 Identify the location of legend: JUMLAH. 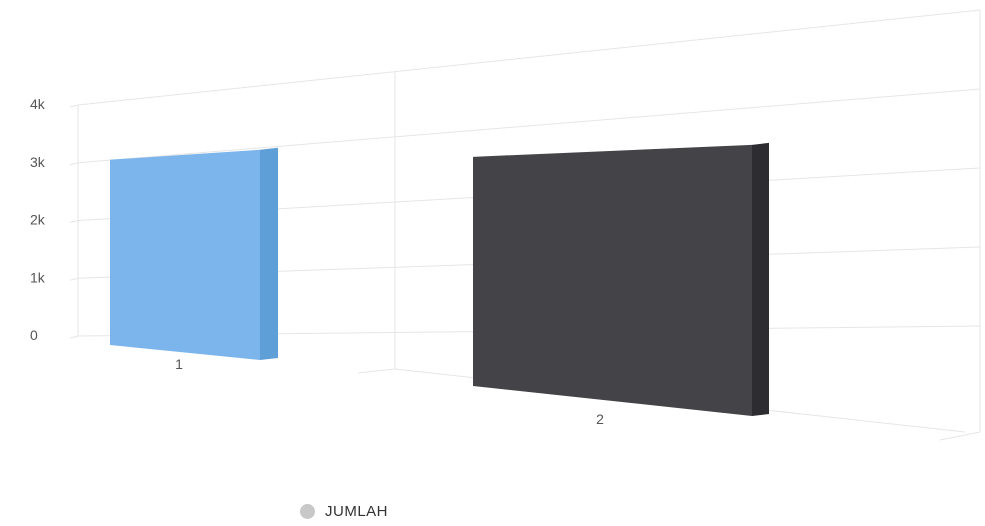
(344, 511).